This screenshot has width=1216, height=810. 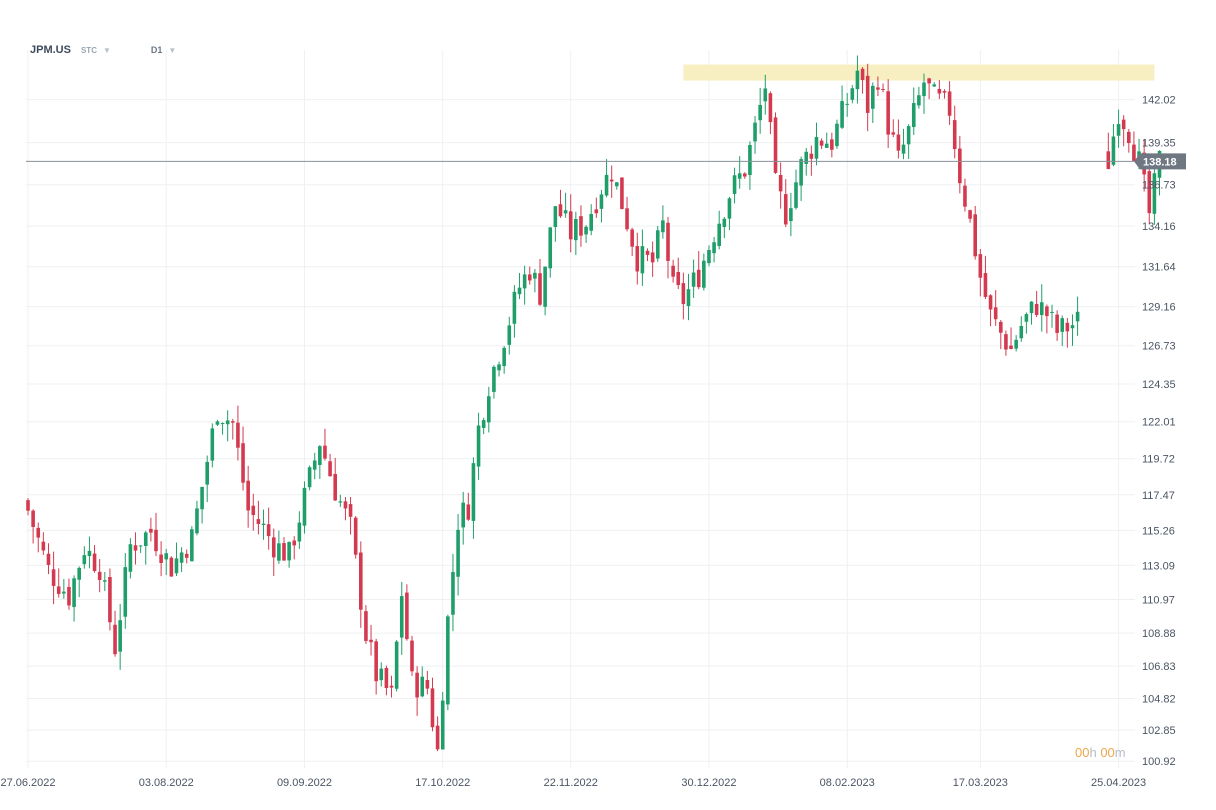 I want to click on x-tick-label: 25.04.2023, so click(x=1118, y=783).